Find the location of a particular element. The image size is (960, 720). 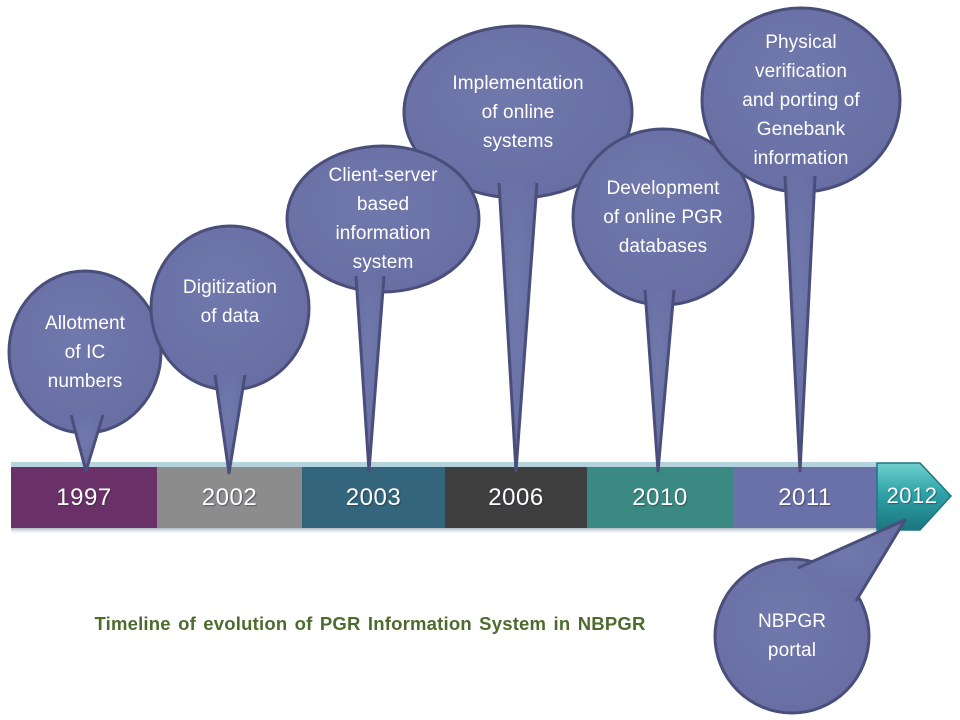

year-label-1997: 1997 is located at coordinates (84, 497).